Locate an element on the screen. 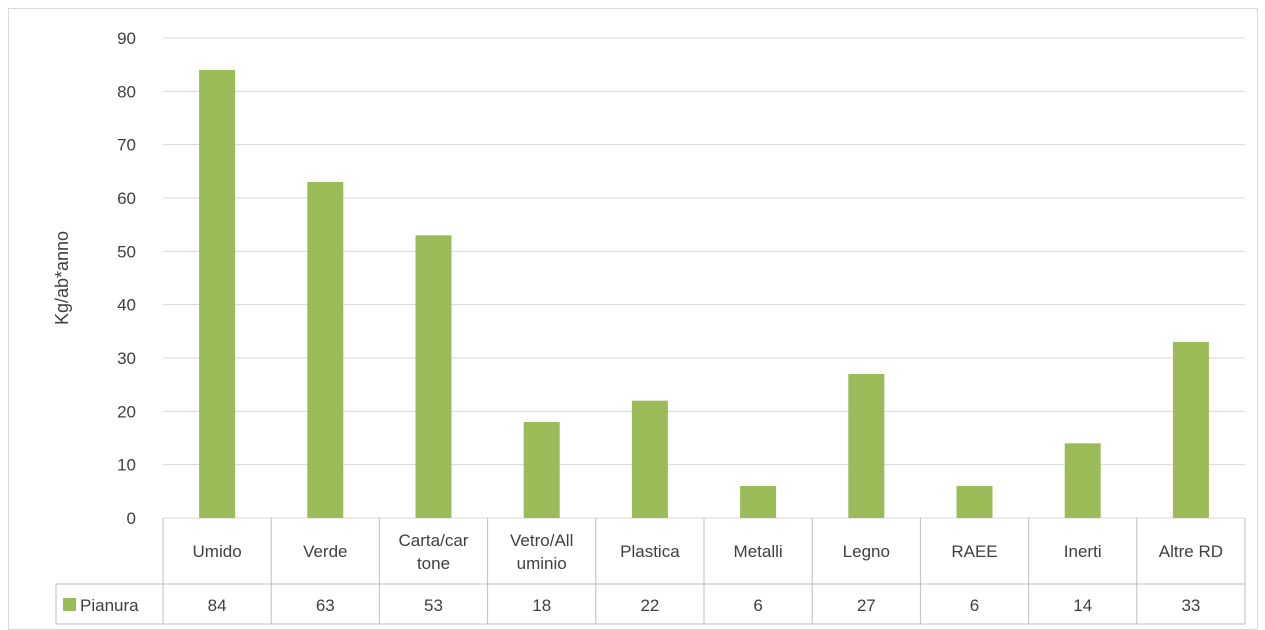  y-tick-label: 50 is located at coordinates (126, 251).